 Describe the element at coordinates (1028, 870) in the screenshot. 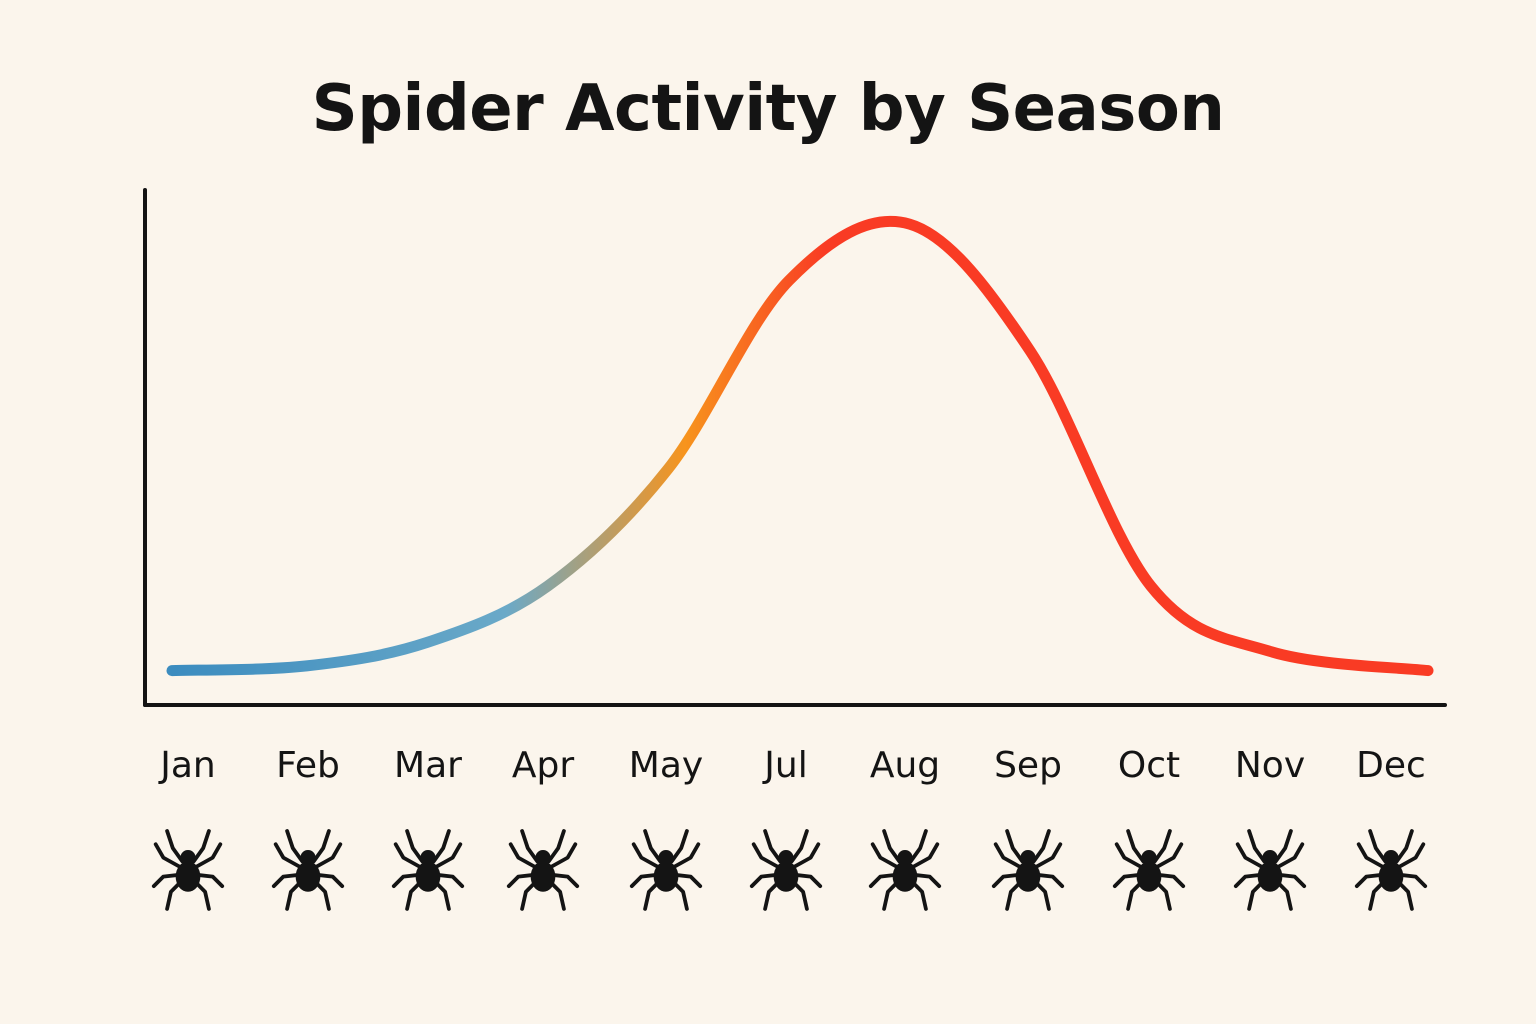

I see `spider-icon-sep` at that location.